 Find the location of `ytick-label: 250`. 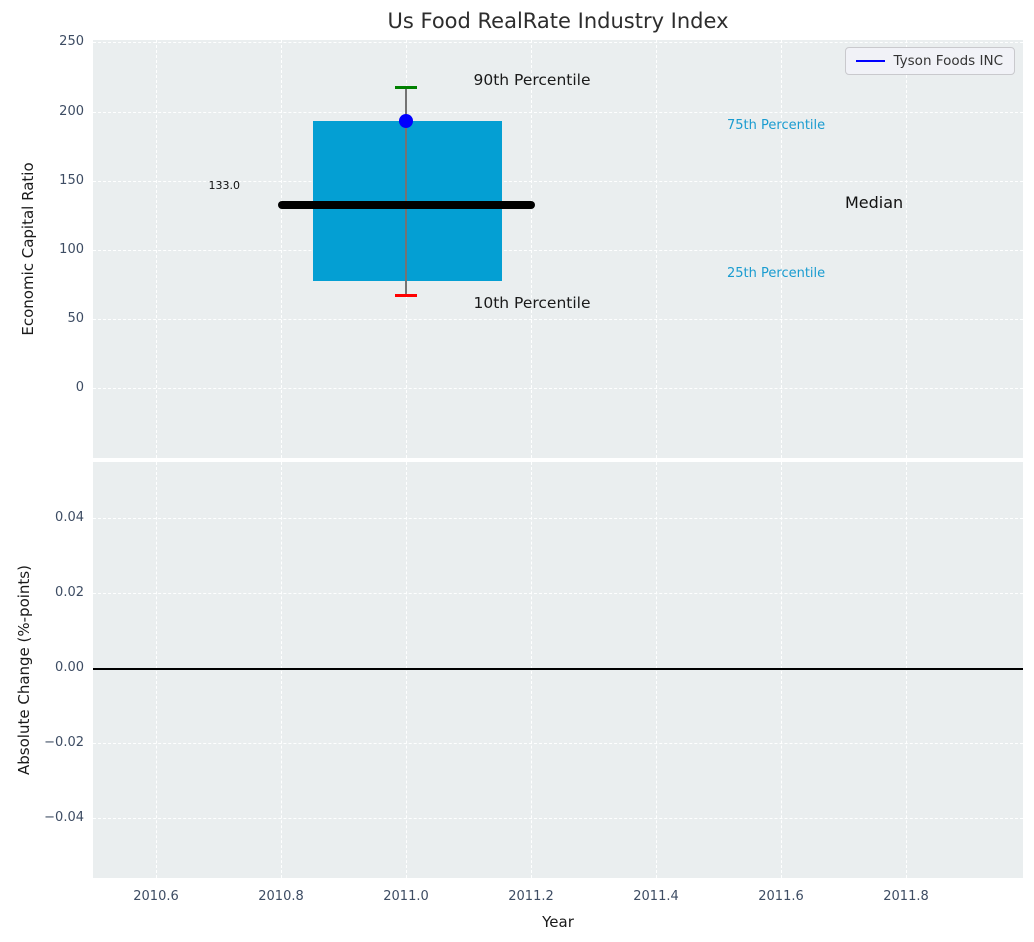

ytick-label: 250 is located at coordinates (71, 41).